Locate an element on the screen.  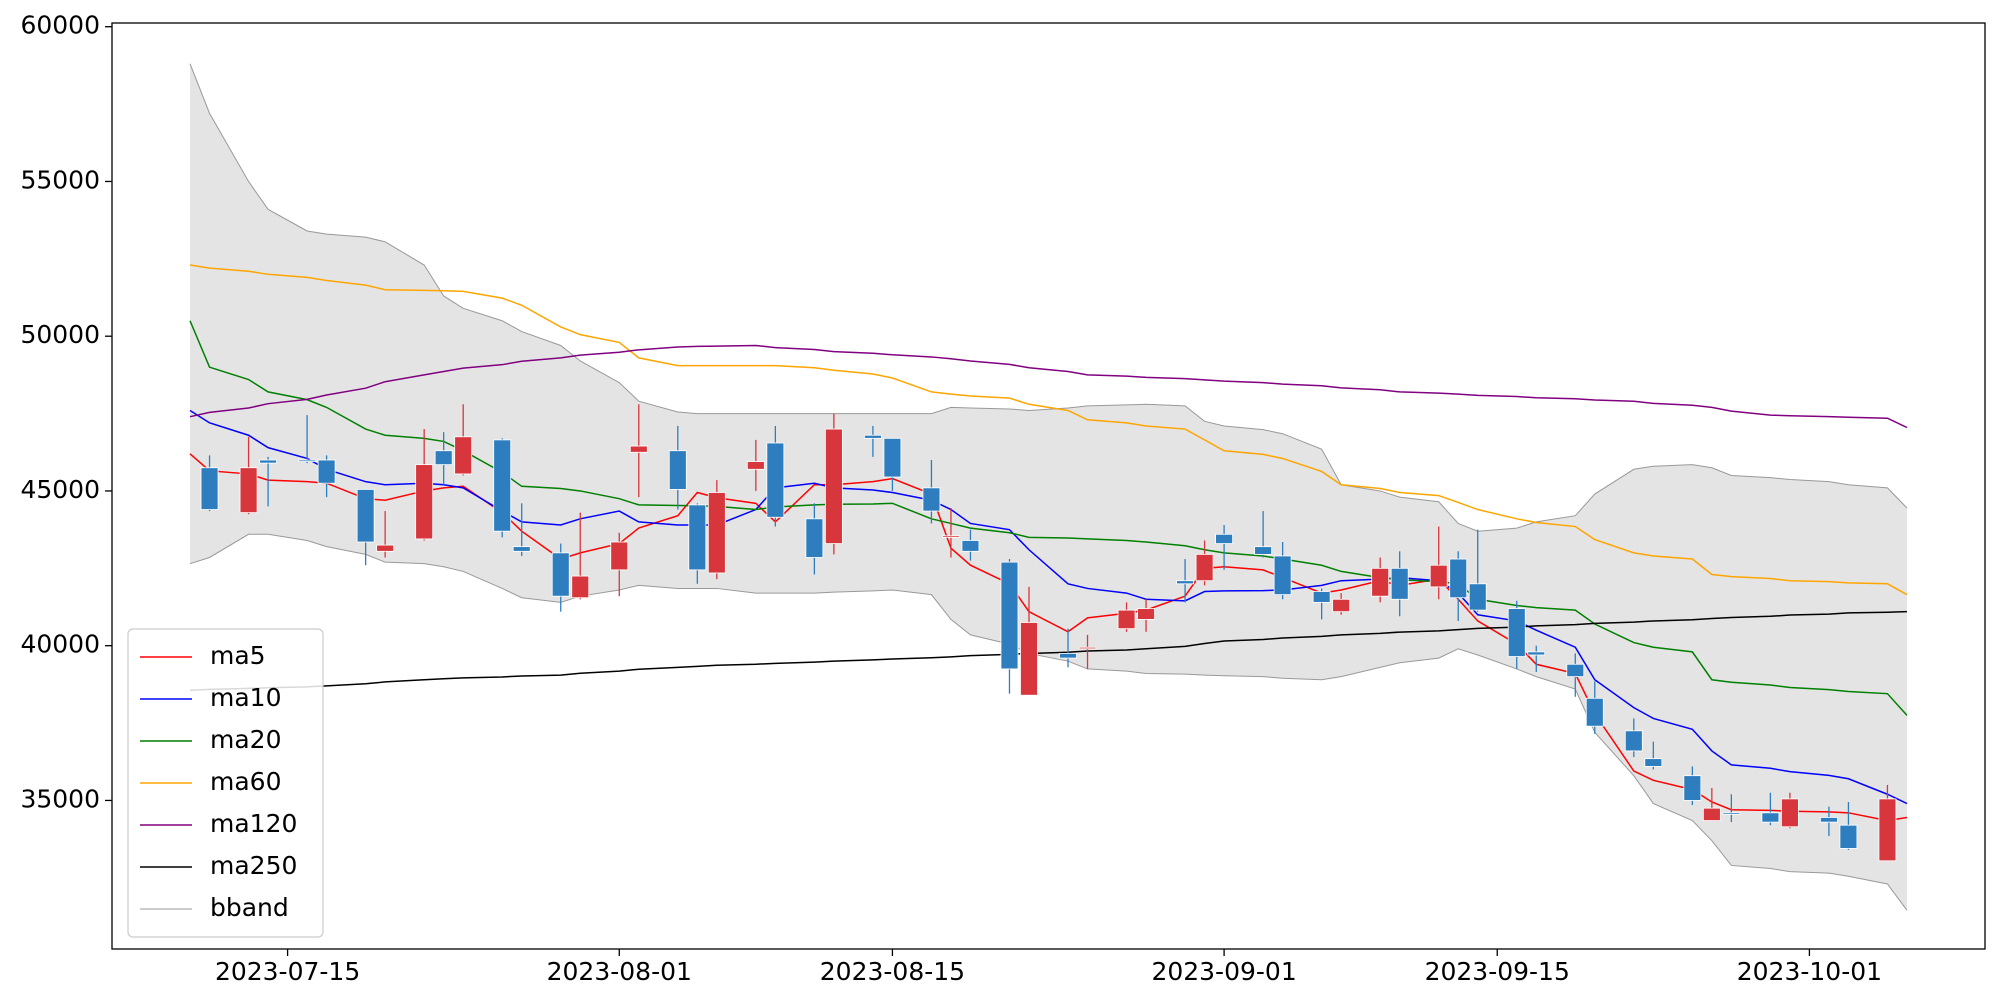
legend-label: bband is located at coordinates (249, 907).